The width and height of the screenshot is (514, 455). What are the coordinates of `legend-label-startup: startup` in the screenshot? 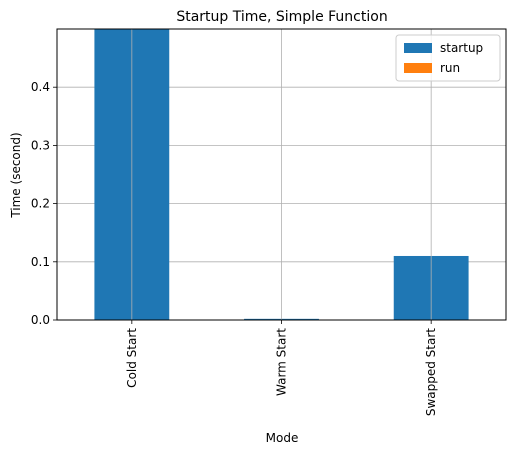 It's located at (461, 48).